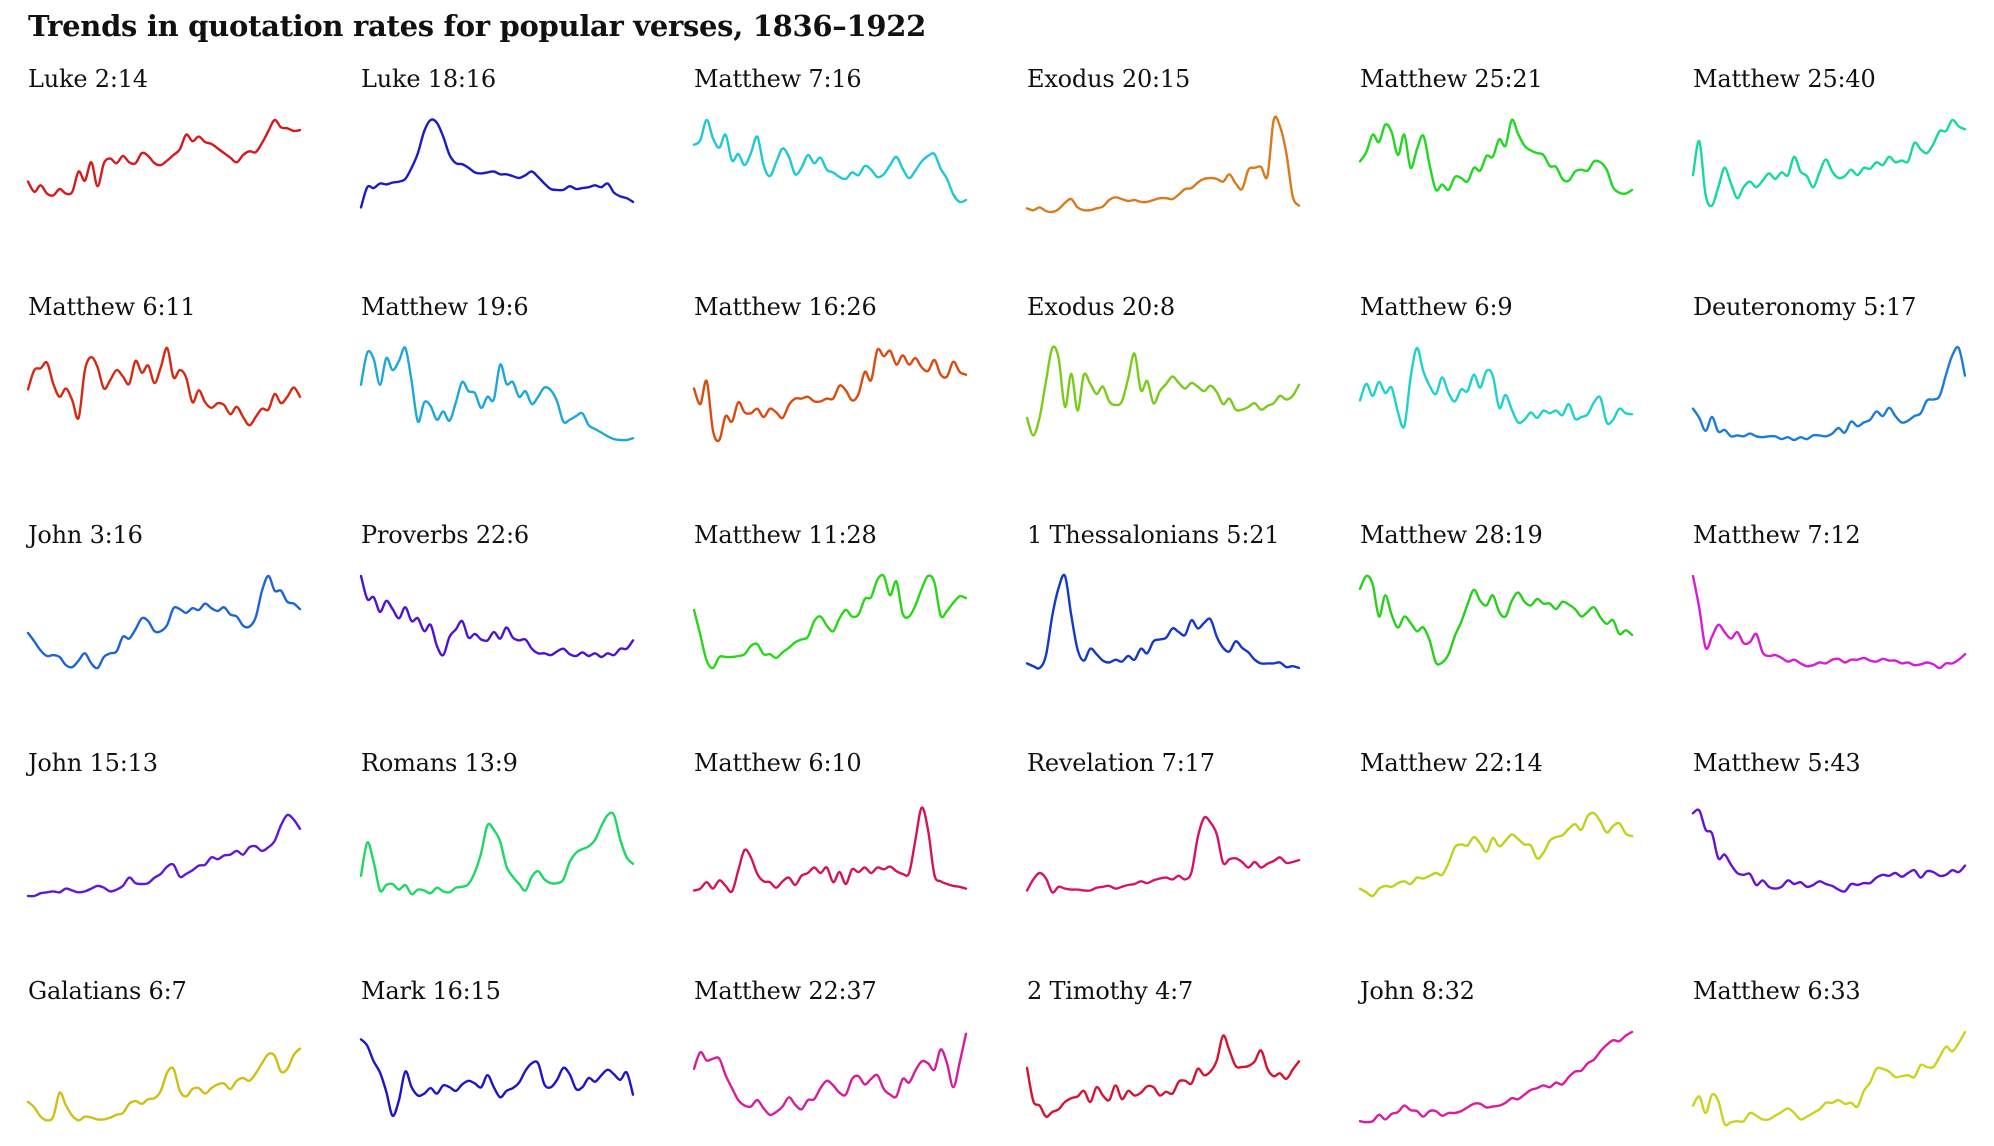  I want to click on panel-label-matthew-7-12: Matthew 7:12, so click(1777, 535).